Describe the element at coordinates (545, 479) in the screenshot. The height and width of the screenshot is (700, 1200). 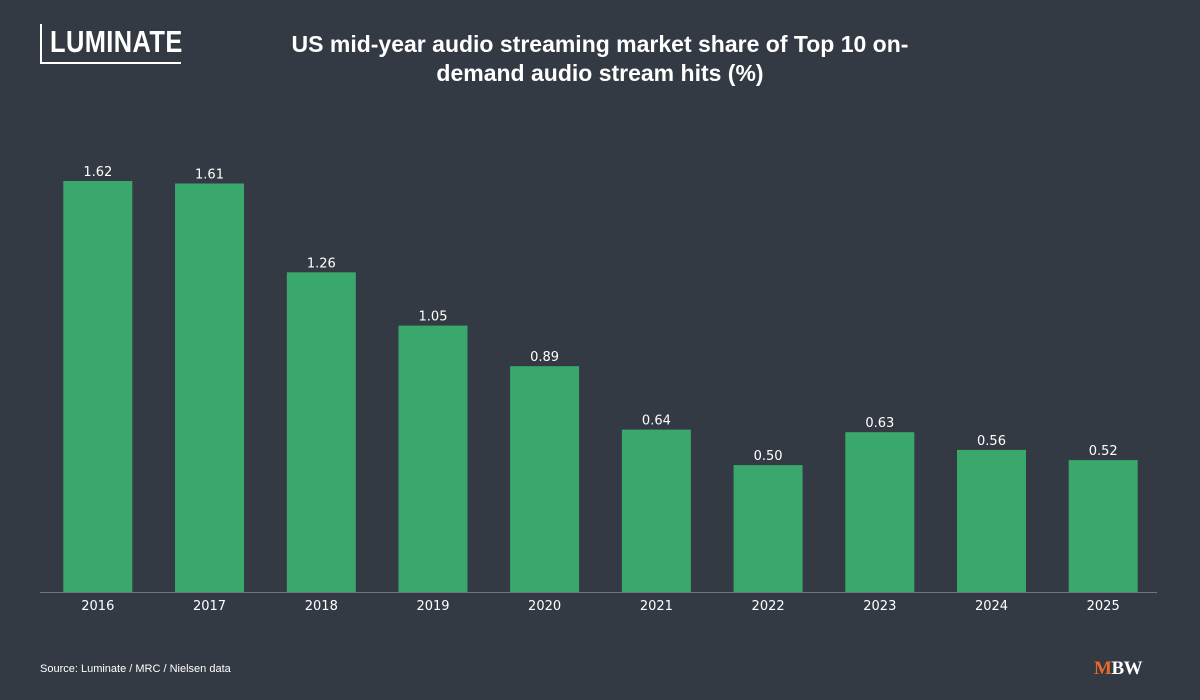
I see `bar-2020` at that location.